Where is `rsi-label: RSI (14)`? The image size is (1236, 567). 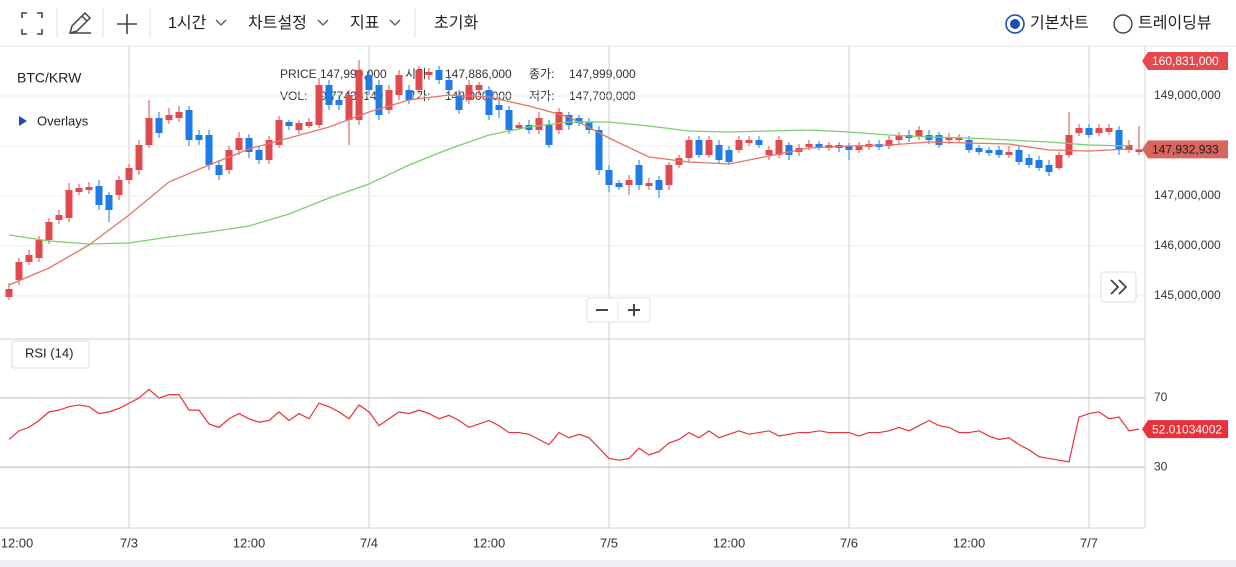 rsi-label: RSI (14) is located at coordinates (49, 352).